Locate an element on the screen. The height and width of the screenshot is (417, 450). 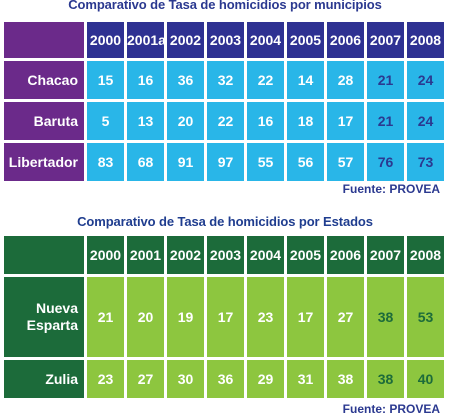
estados-value-cell: 36 is located at coordinates (224, 377).